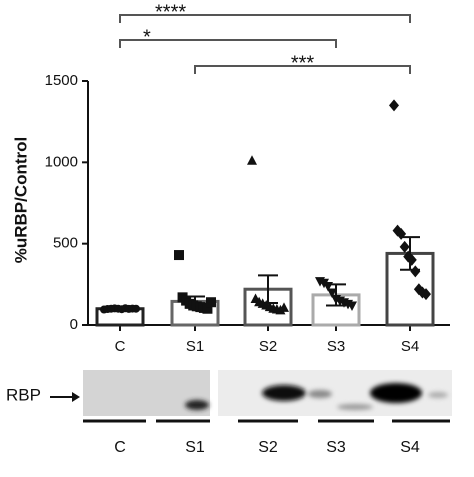 This screenshot has width=474, height=477. What do you see at coordinates (195, 447) in the screenshot?
I see `lane-label: S1` at bounding box center [195, 447].